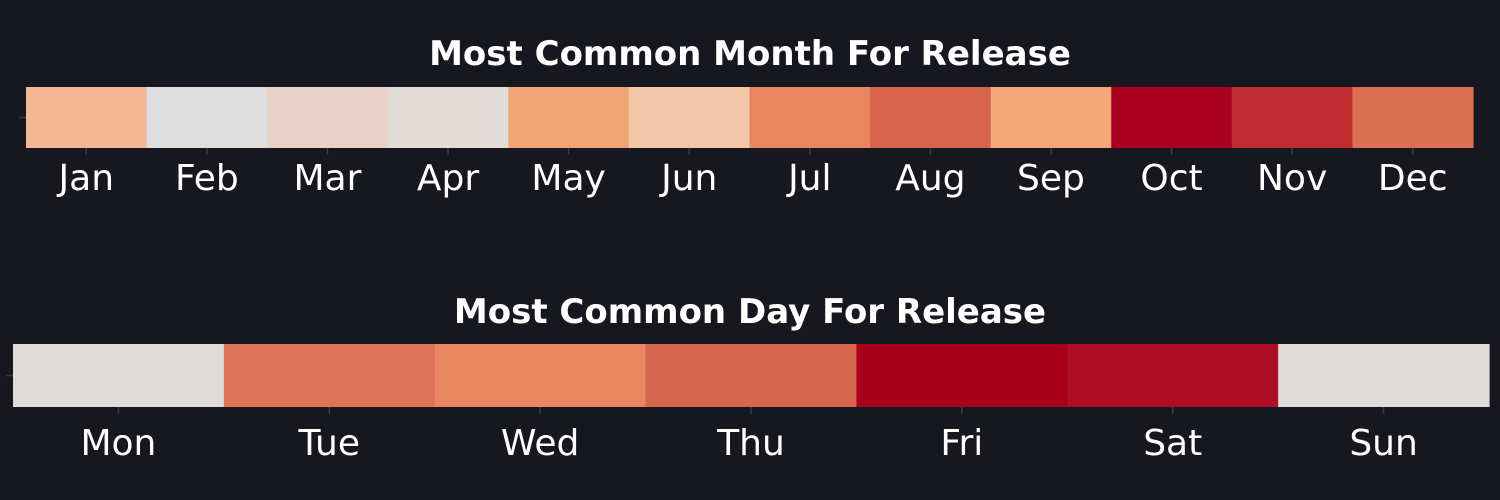 This screenshot has width=1500, height=500. What do you see at coordinates (87, 117) in the screenshot?
I see `month-cell-jan` at bounding box center [87, 117].